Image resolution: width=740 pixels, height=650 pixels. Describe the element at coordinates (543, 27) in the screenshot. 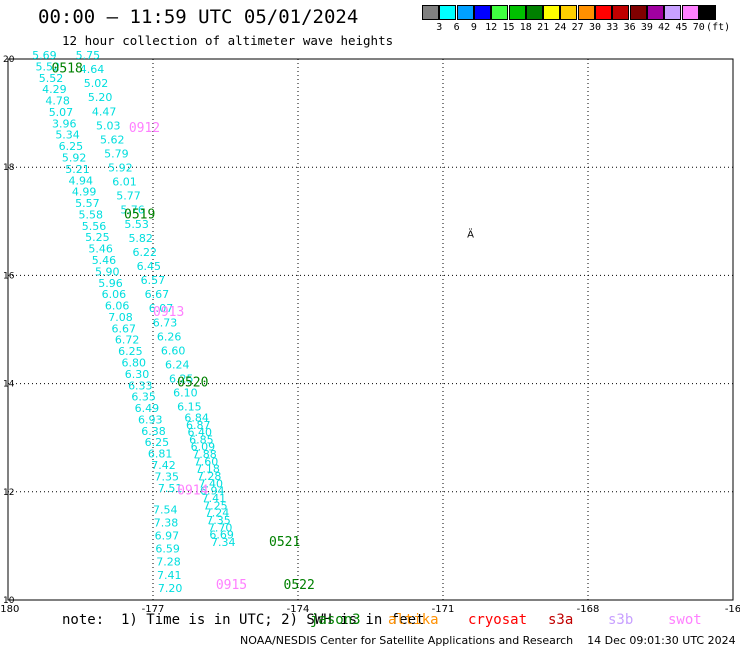

I see `legend-label: 21` at that location.